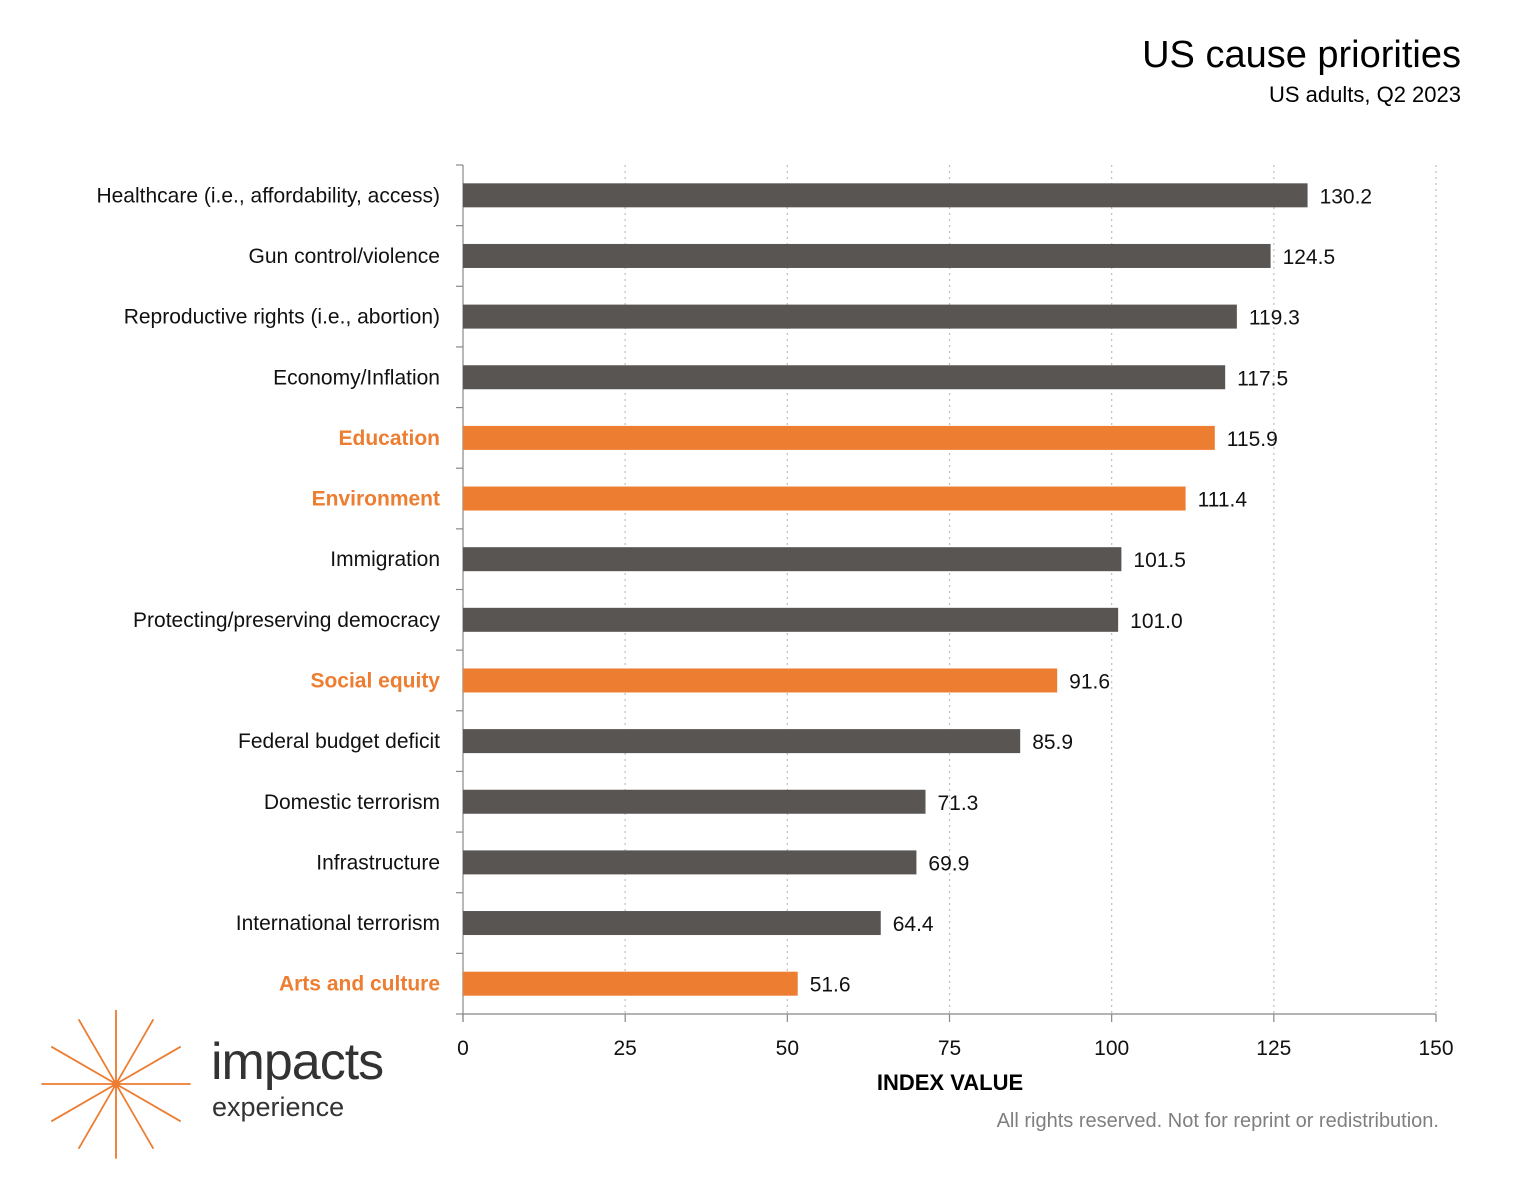 The height and width of the screenshot is (1181, 1528). What do you see at coordinates (1089, 681) in the screenshot?
I see `value-label-8: 91.6` at bounding box center [1089, 681].